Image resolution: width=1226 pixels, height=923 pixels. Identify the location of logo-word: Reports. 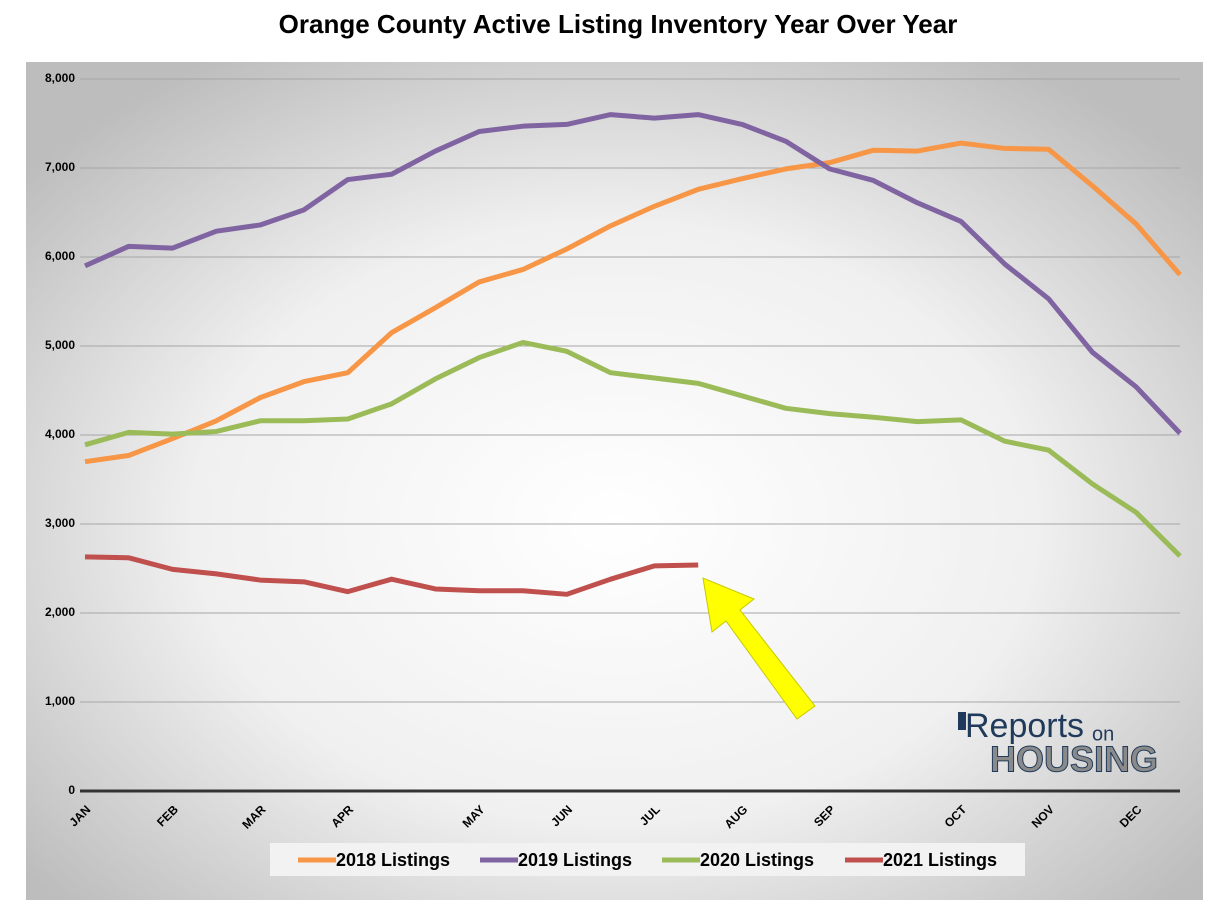
(1024, 726).